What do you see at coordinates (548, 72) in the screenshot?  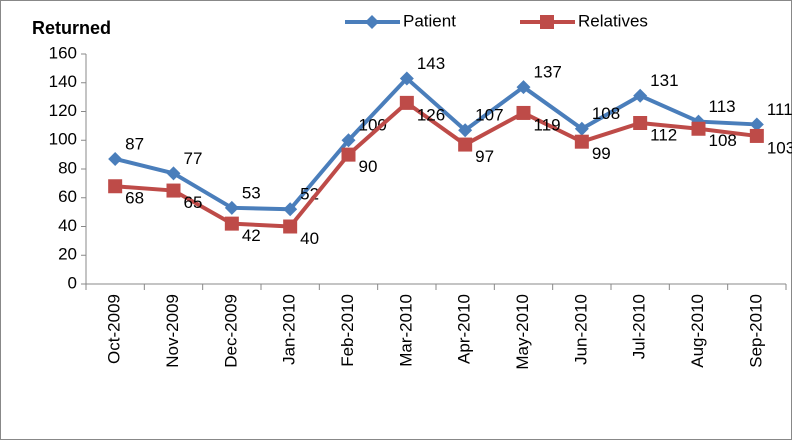 I see `data-label: 137` at bounding box center [548, 72].